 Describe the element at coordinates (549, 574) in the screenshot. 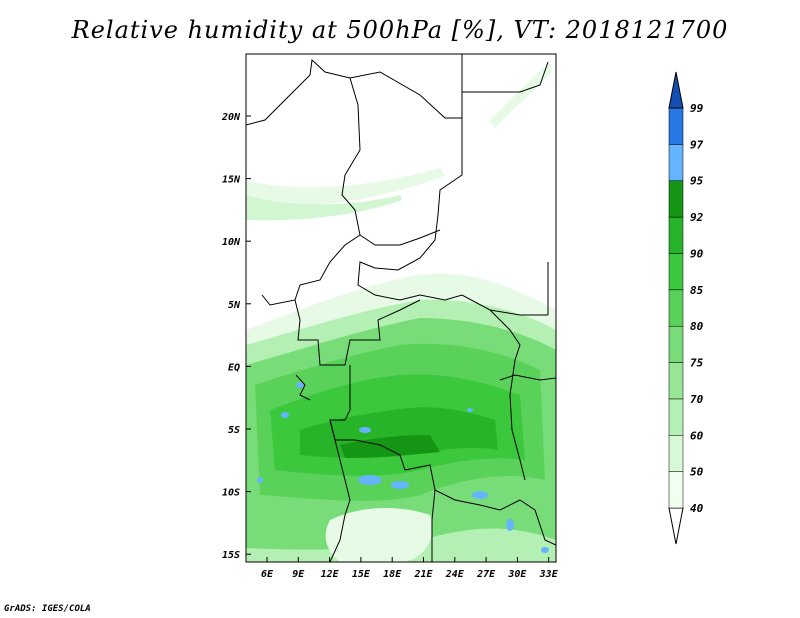

I see `lon-tick-label: 33E` at that location.